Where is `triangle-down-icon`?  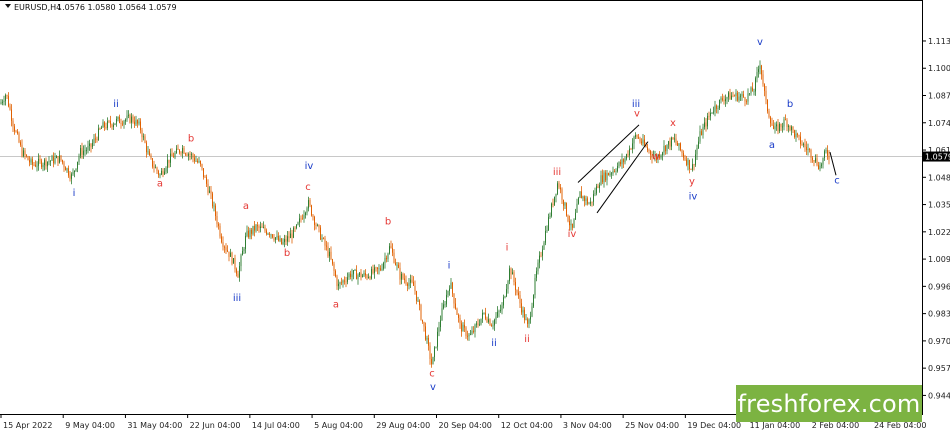 triangle-down-icon is located at coordinates (8, 6).